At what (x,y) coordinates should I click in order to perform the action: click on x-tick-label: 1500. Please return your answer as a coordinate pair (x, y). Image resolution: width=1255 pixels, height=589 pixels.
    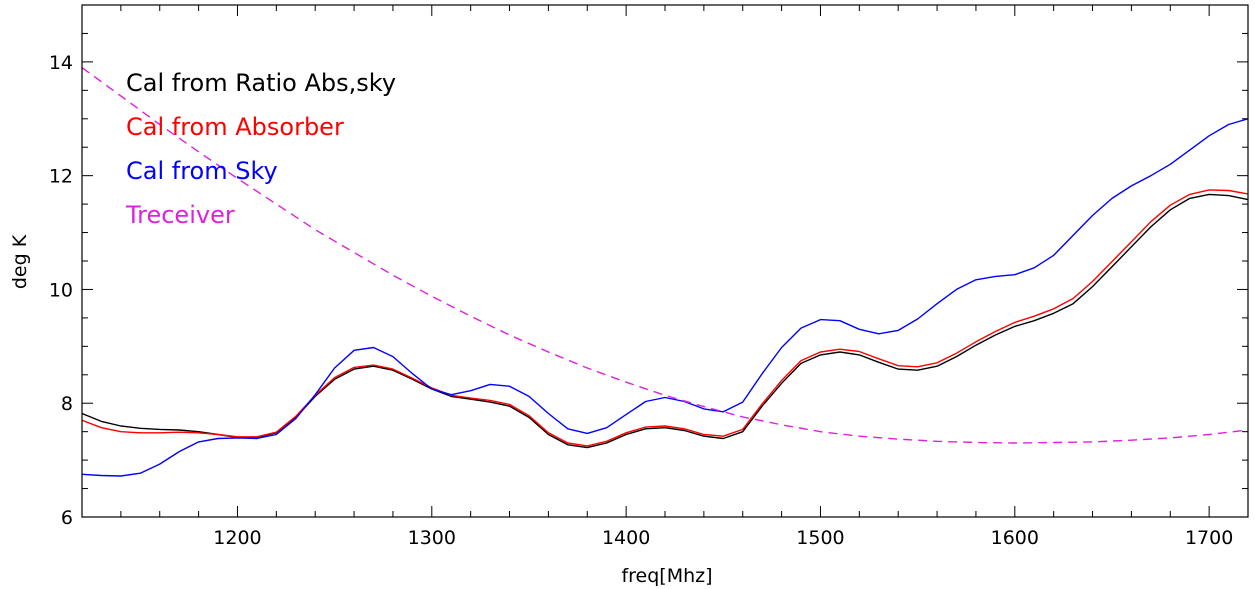
    Looking at the image, I should click on (820, 538).